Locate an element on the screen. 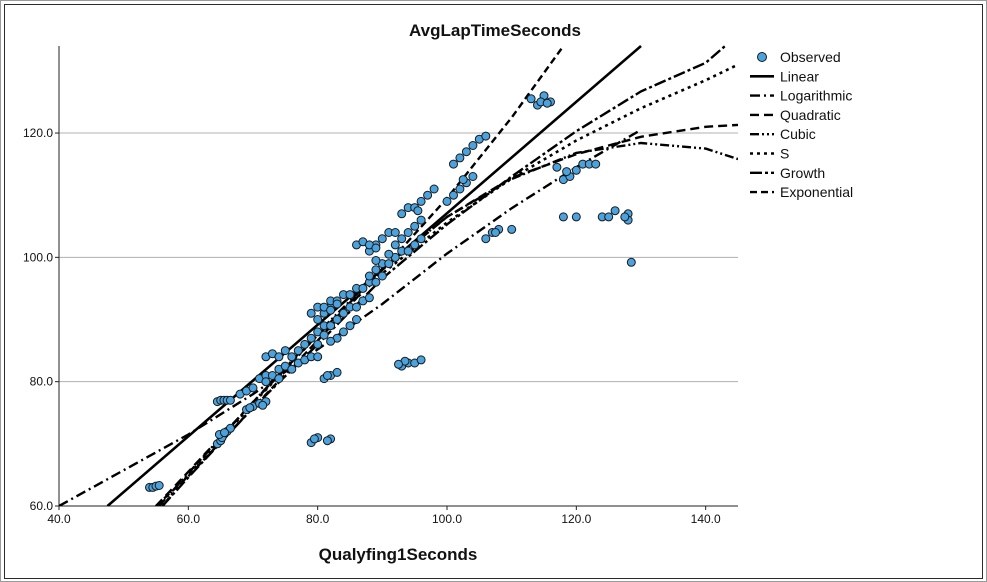  x-tick-label: 140.0 is located at coordinates (706, 519).